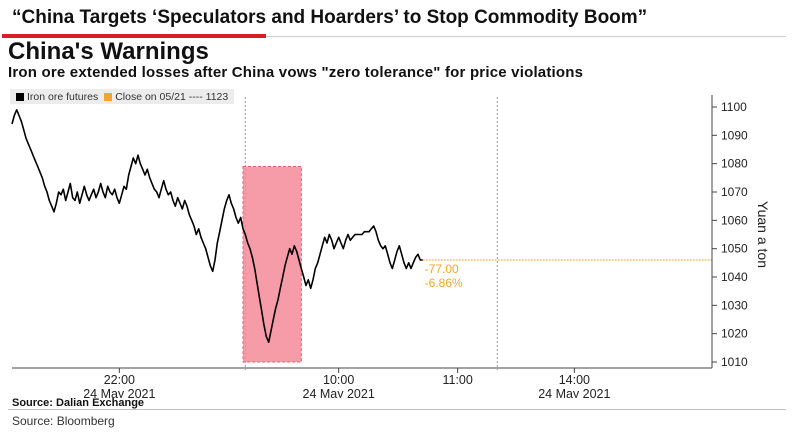  I want to click on headline-accent-rule, so click(134, 36).